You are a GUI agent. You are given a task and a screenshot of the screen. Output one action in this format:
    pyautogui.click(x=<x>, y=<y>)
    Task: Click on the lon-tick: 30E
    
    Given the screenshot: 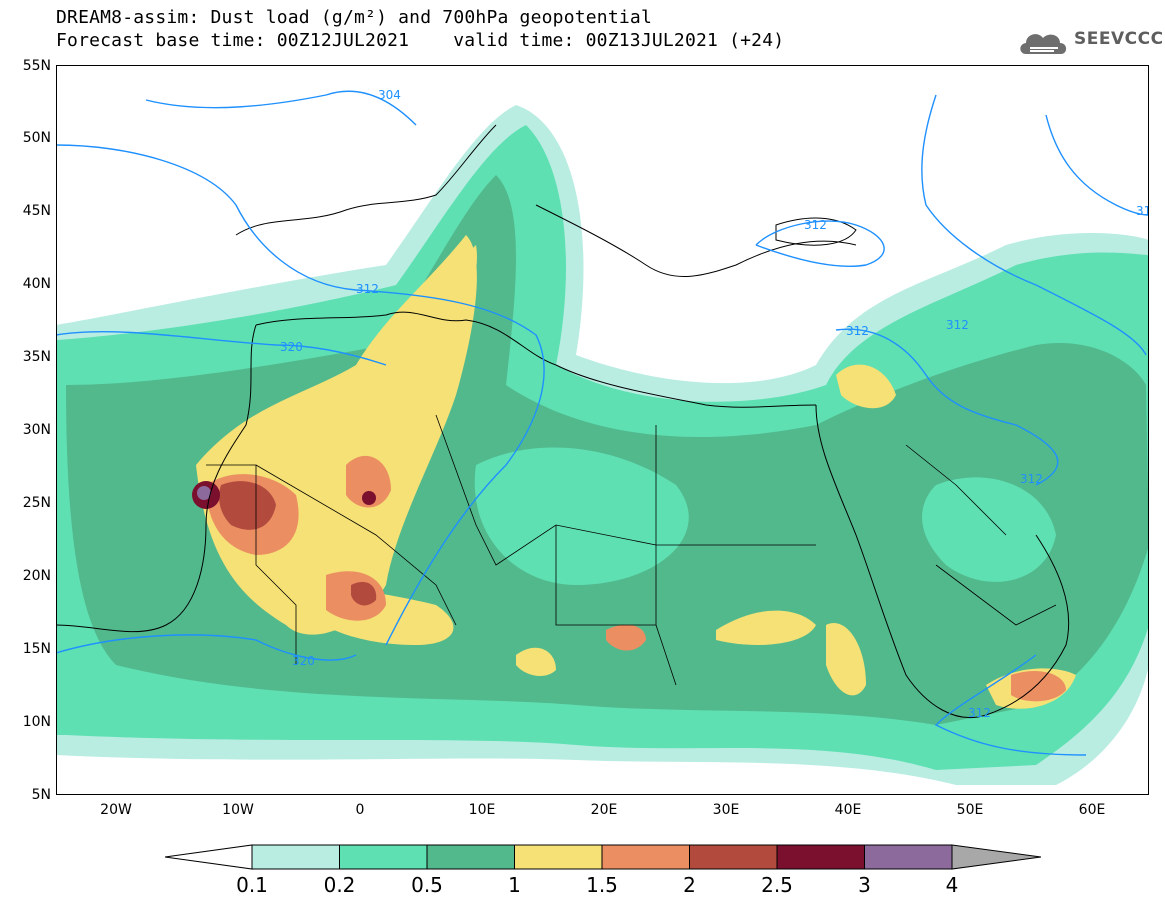 What is the action you would take?
    pyautogui.click(x=726, y=810)
    